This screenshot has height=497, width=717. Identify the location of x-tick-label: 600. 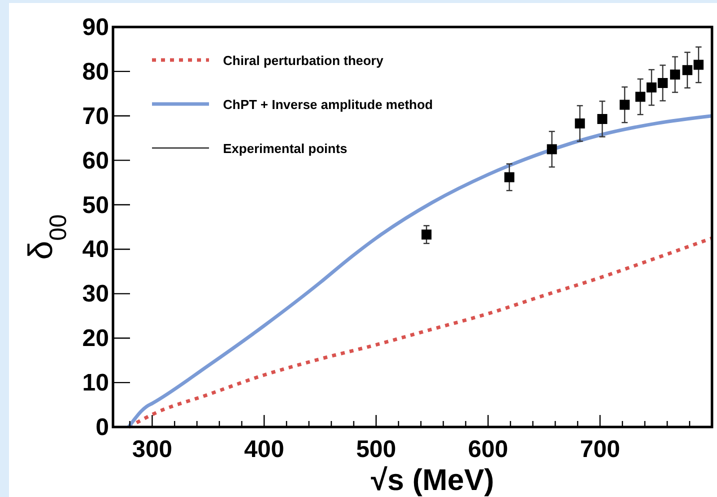
(488, 449).